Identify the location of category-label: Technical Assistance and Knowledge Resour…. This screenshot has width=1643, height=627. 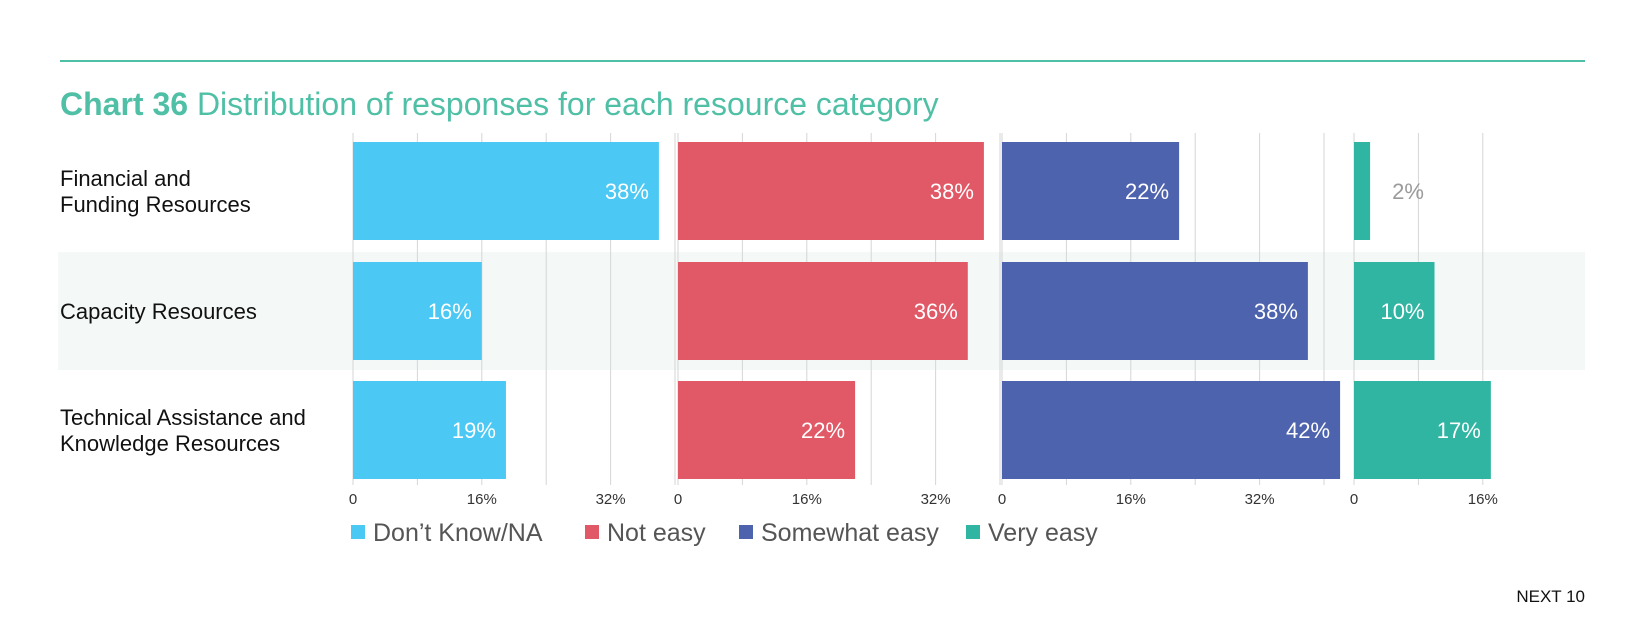
(183, 430).